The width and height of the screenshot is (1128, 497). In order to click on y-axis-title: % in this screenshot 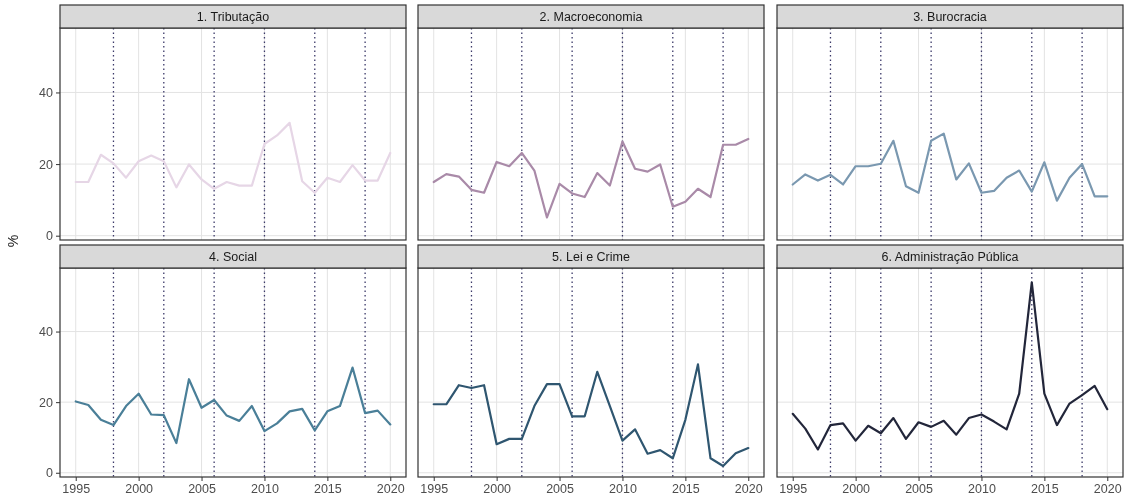, I will do `click(13, 241)`.